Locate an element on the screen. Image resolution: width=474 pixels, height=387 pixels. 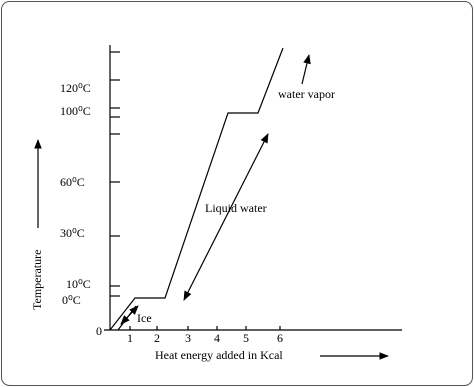
vapor-arrow is located at coordinates (306, 69).